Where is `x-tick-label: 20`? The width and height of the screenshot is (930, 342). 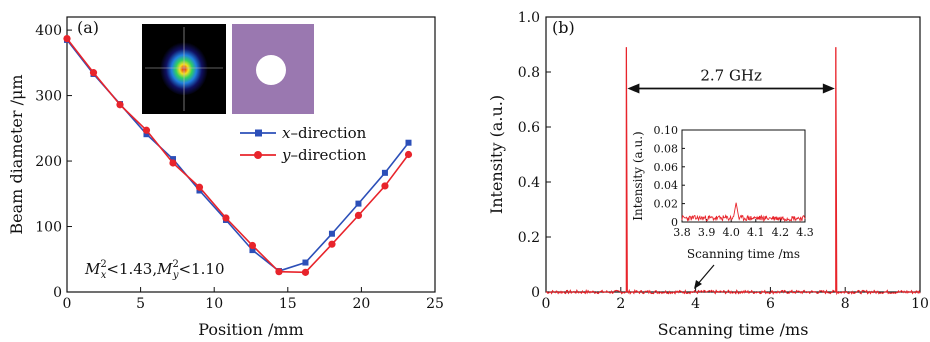 x-tick-label: 20 is located at coordinates (361, 304).